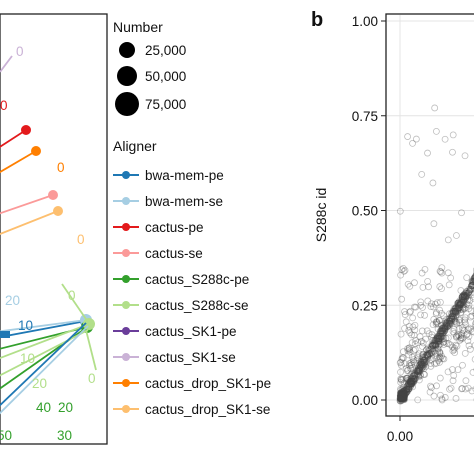 Image resolution: width=474 pixels, height=474 pixels. What do you see at coordinates (191, 331) in the screenshot?
I see `legend-entry-label: cactus_SK1-pe` at bounding box center [191, 331].